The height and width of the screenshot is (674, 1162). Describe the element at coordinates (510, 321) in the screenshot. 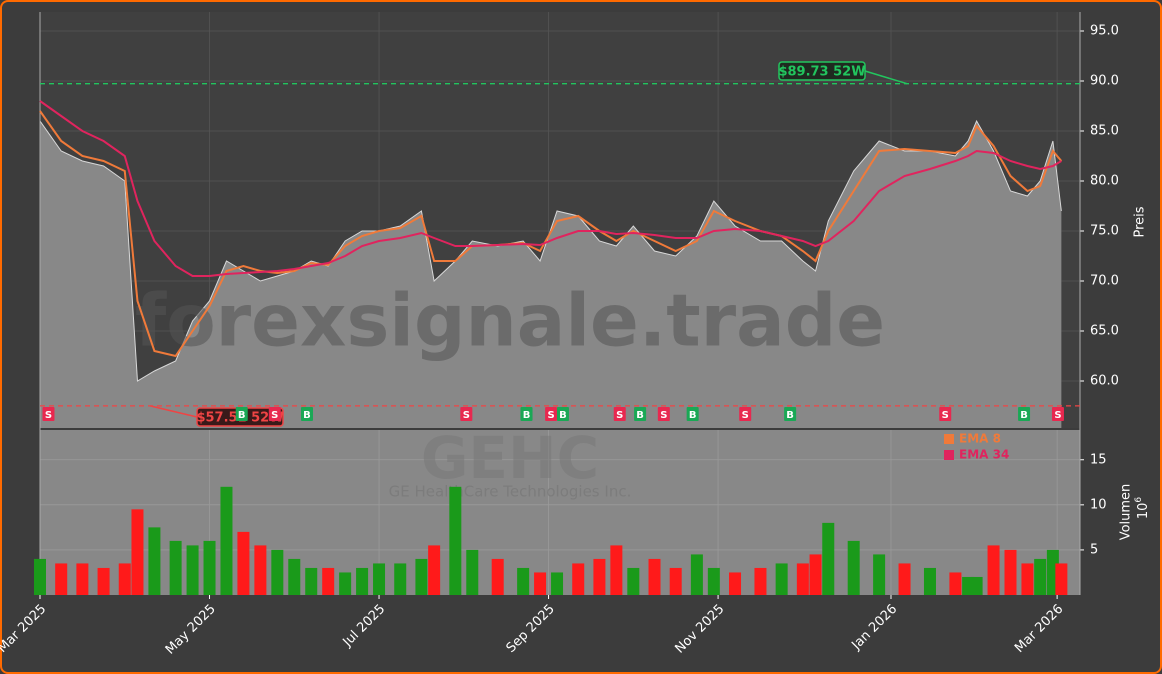

I see `watermark: forexsignale.trade` at that location.